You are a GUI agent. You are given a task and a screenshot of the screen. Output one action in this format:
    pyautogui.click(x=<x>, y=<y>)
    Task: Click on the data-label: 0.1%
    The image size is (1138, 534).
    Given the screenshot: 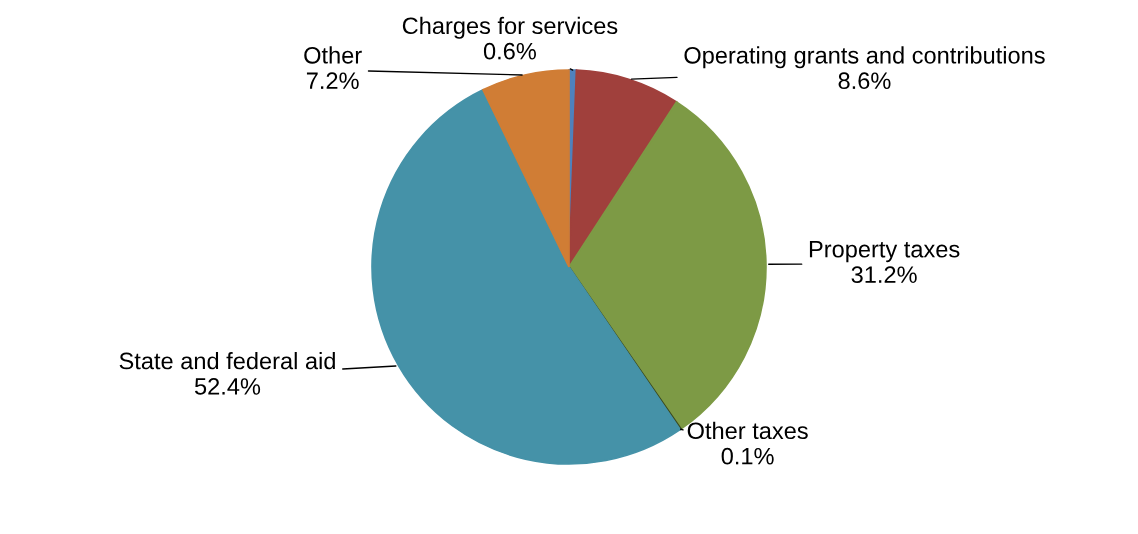 What is the action you would take?
    pyautogui.click(x=747, y=456)
    